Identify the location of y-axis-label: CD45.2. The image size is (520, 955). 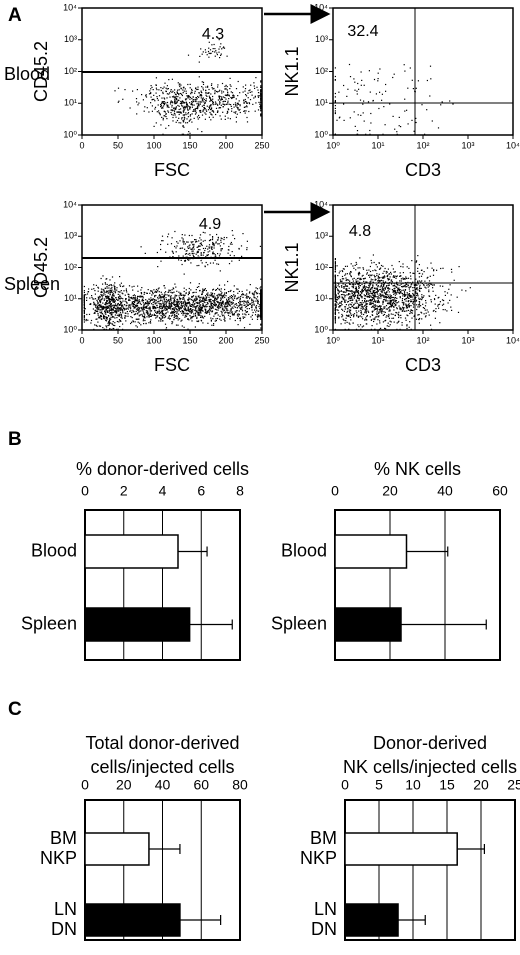
(41, 267).